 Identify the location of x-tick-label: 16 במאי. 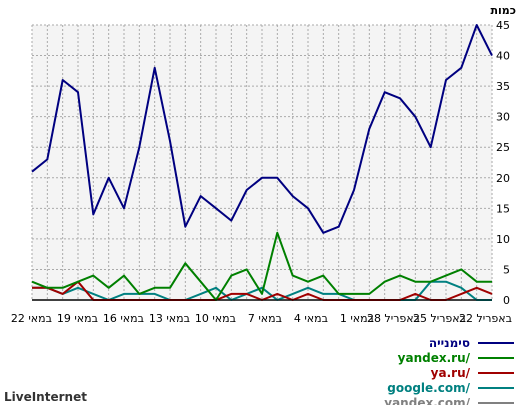
(123, 318).